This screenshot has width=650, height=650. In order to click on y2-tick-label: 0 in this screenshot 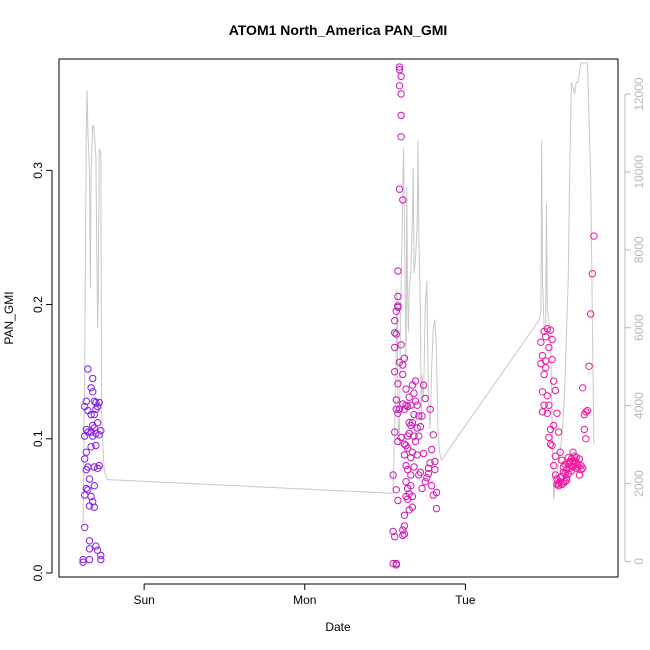, I will do `click(639, 561)`.